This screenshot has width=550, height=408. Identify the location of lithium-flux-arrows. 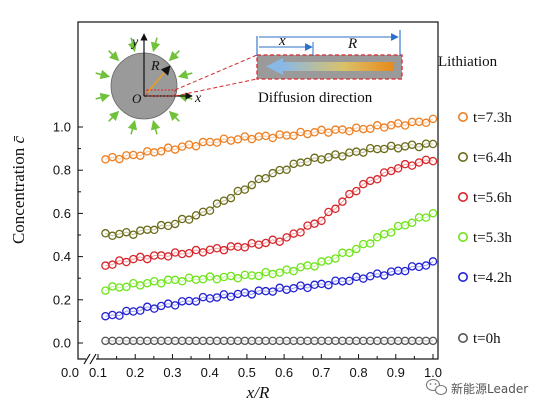
(144, 86).